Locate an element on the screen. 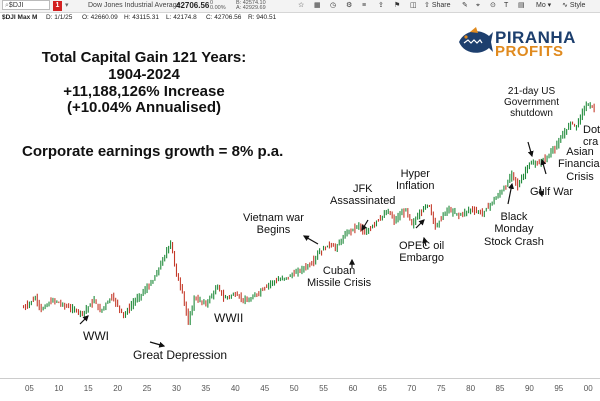  label-shutdown-line2: Government is located at coordinates (532, 103).